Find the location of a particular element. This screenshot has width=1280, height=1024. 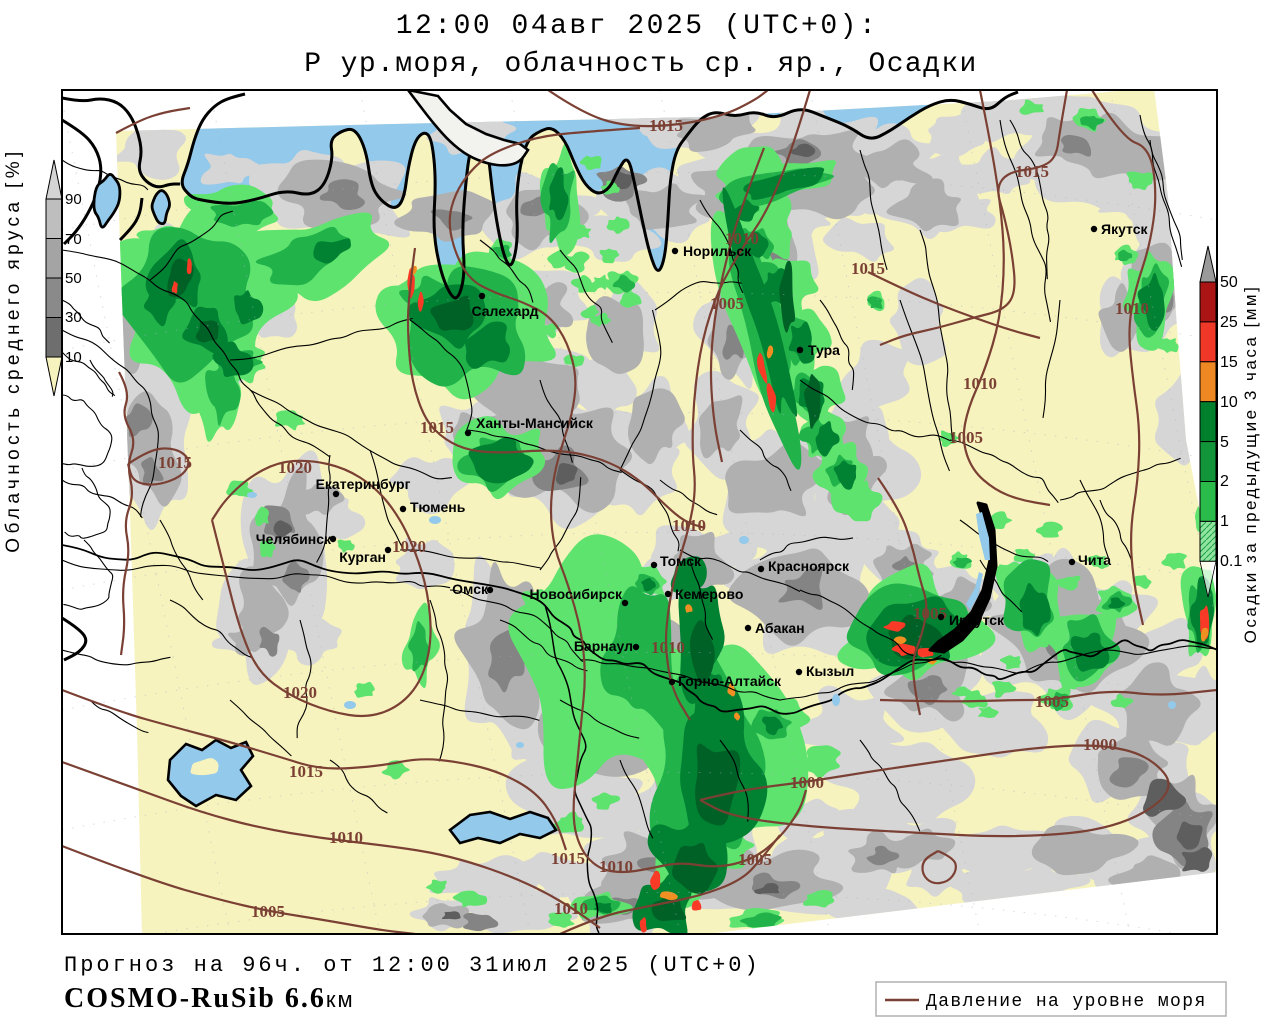

svg-text: Тура is located at coordinates (824, 350).